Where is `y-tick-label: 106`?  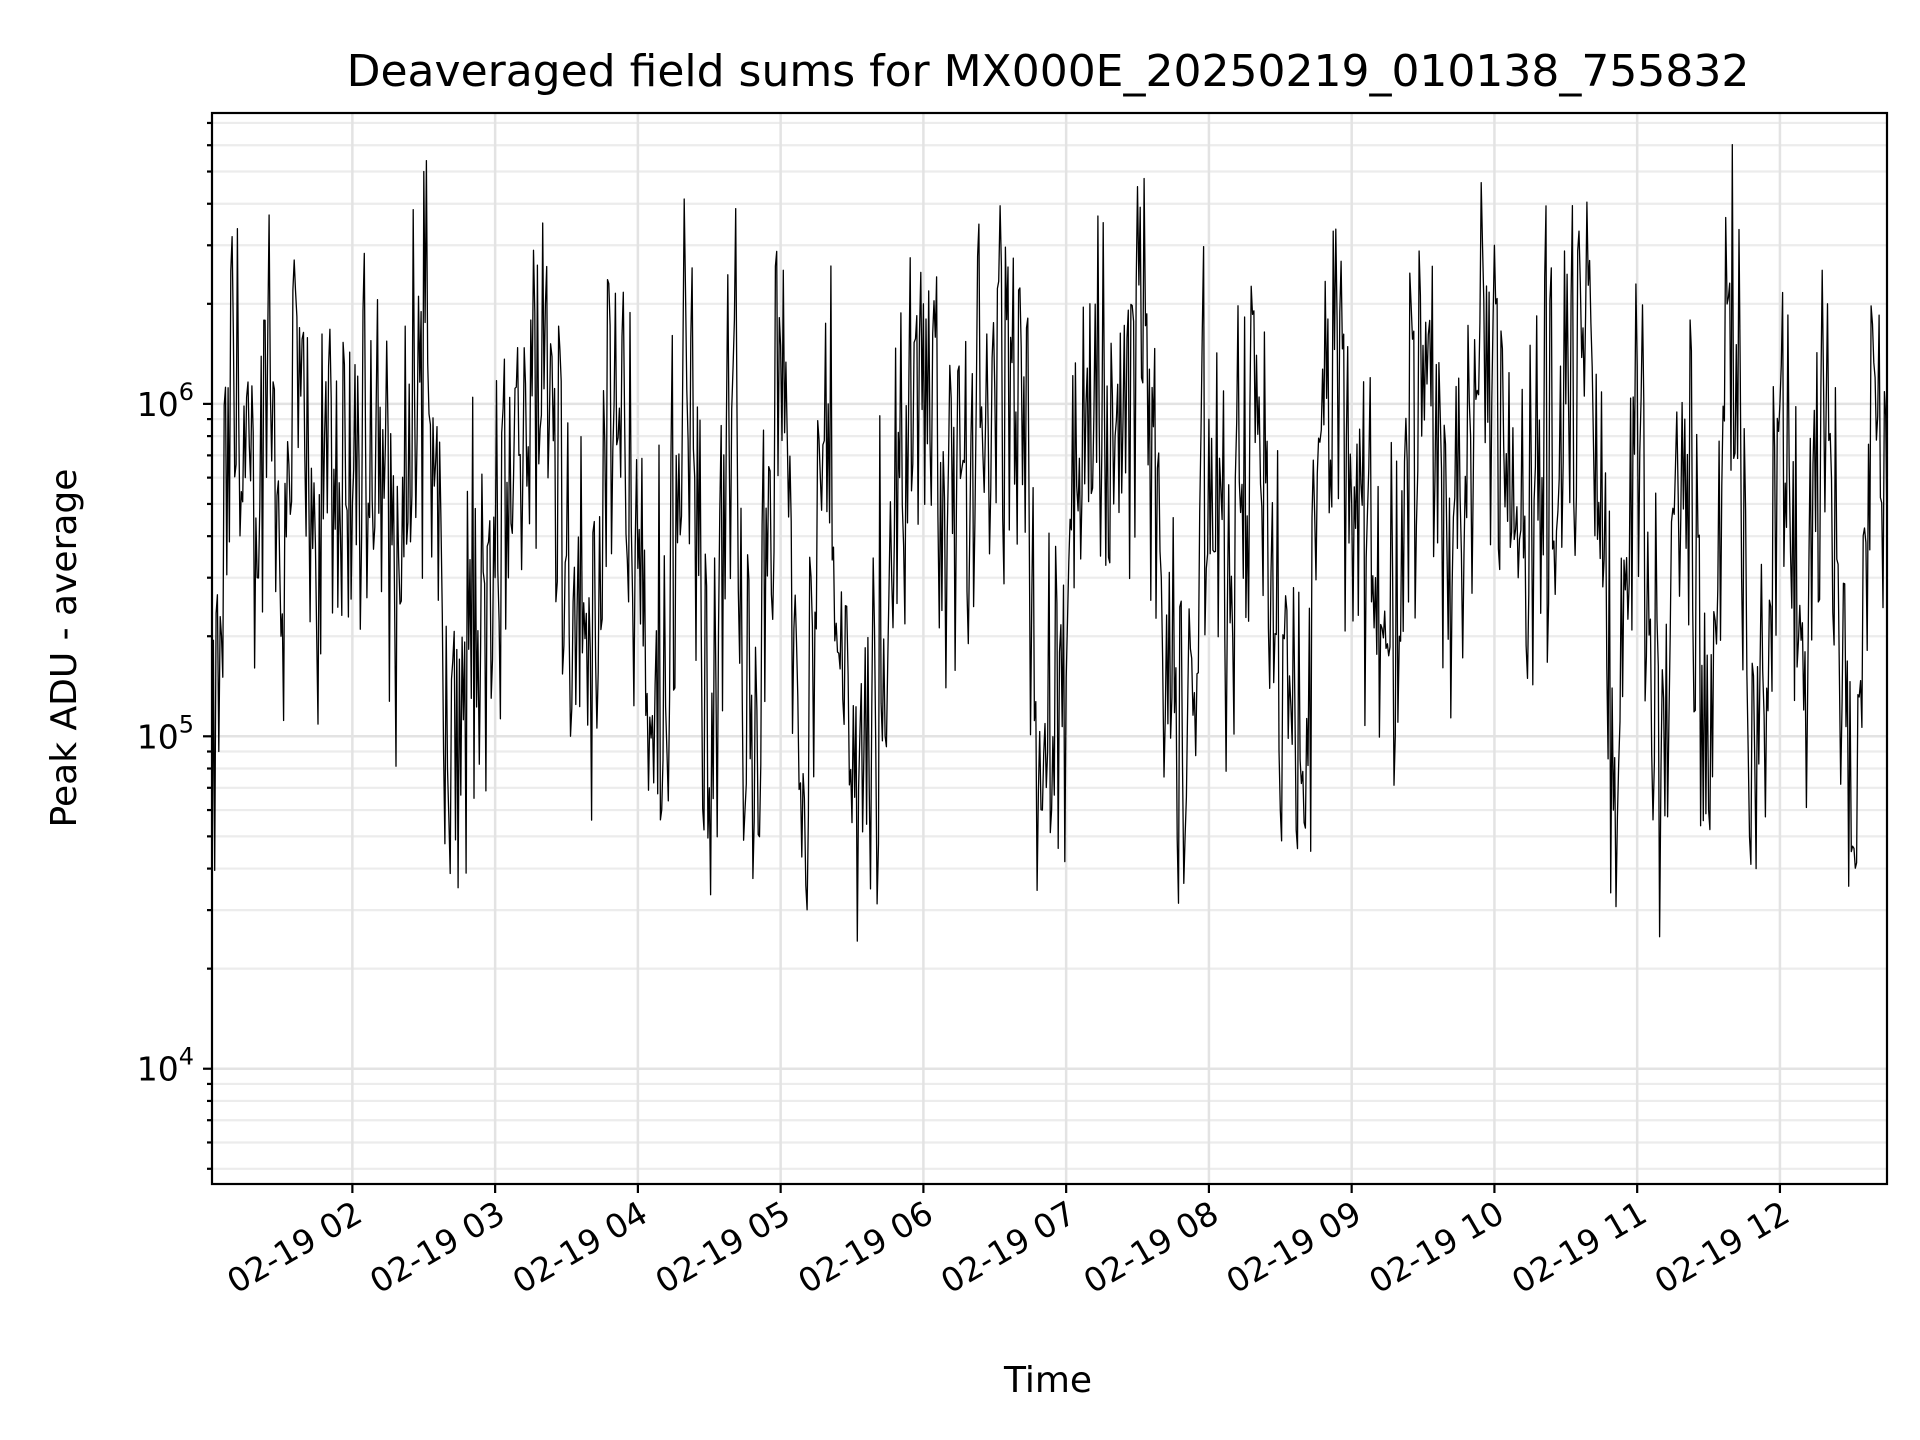
y-tick-label: 106 is located at coordinates (165, 401).